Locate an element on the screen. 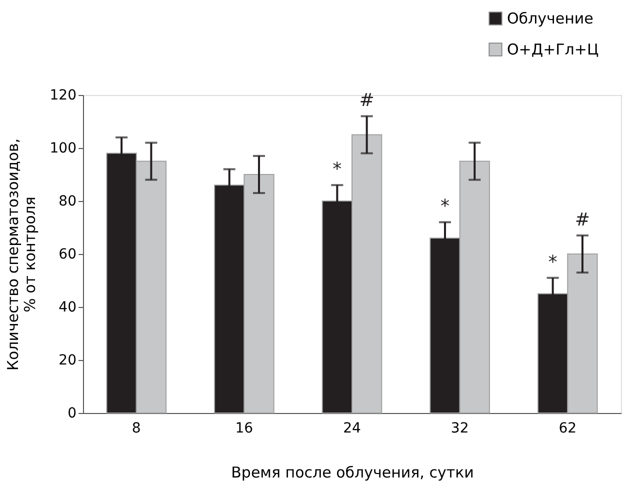 The height and width of the screenshot is (495, 636). y-tick-label: 40 is located at coordinates (67, 308).